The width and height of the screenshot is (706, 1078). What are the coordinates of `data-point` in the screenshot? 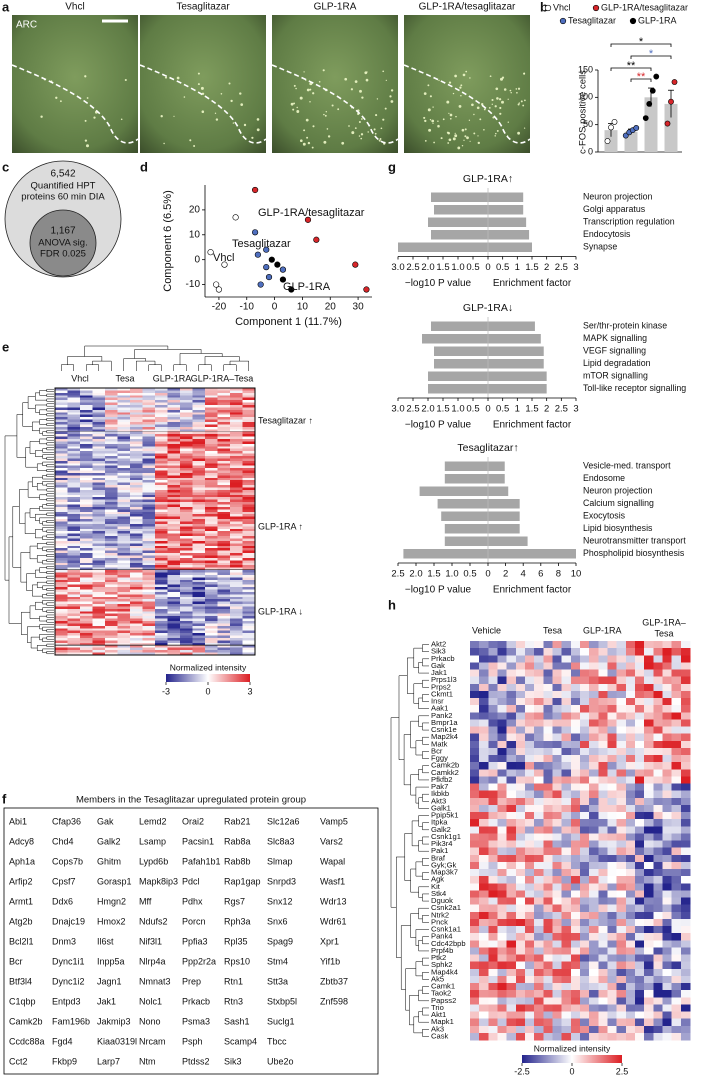 It's located at (636, 127).